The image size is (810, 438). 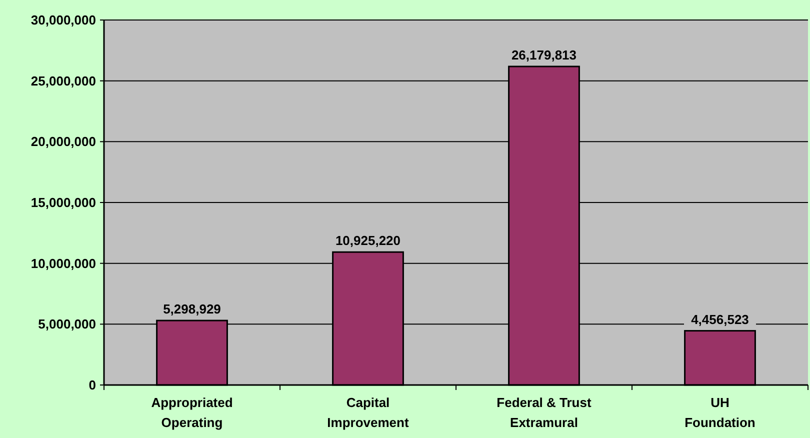 I want to click on data-label: 4,456,523, so click(x=720, y=319).